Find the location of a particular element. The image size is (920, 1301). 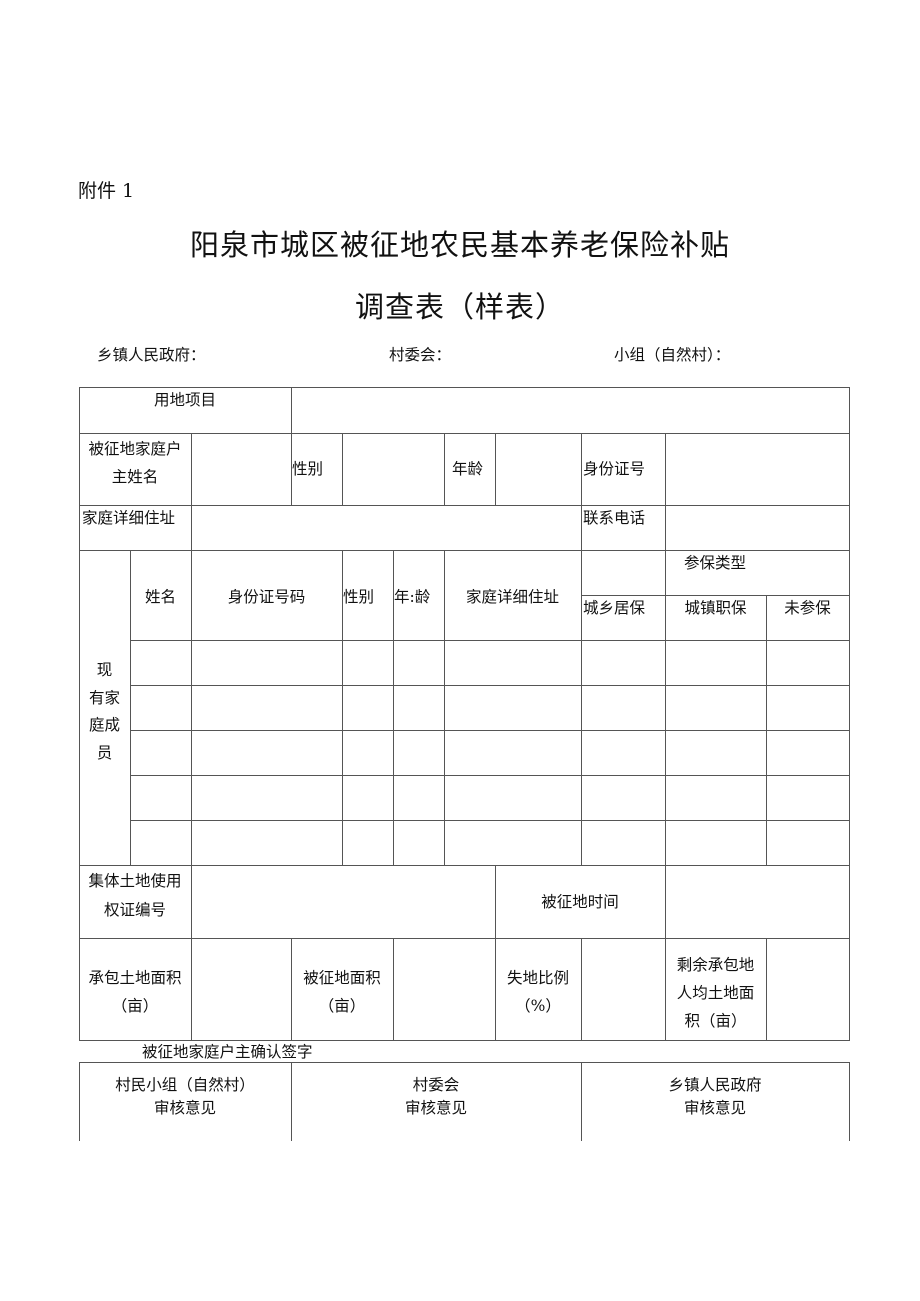

review-committee-1: 村委会 is located at coordinates (436, 1085).